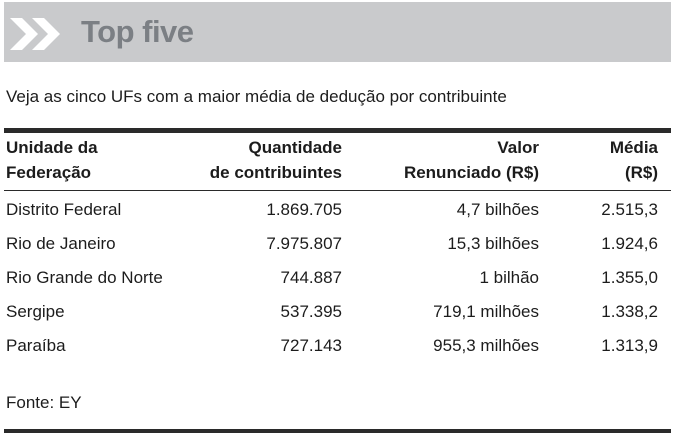  I want to click on table-header-rule, so click(337, 190).